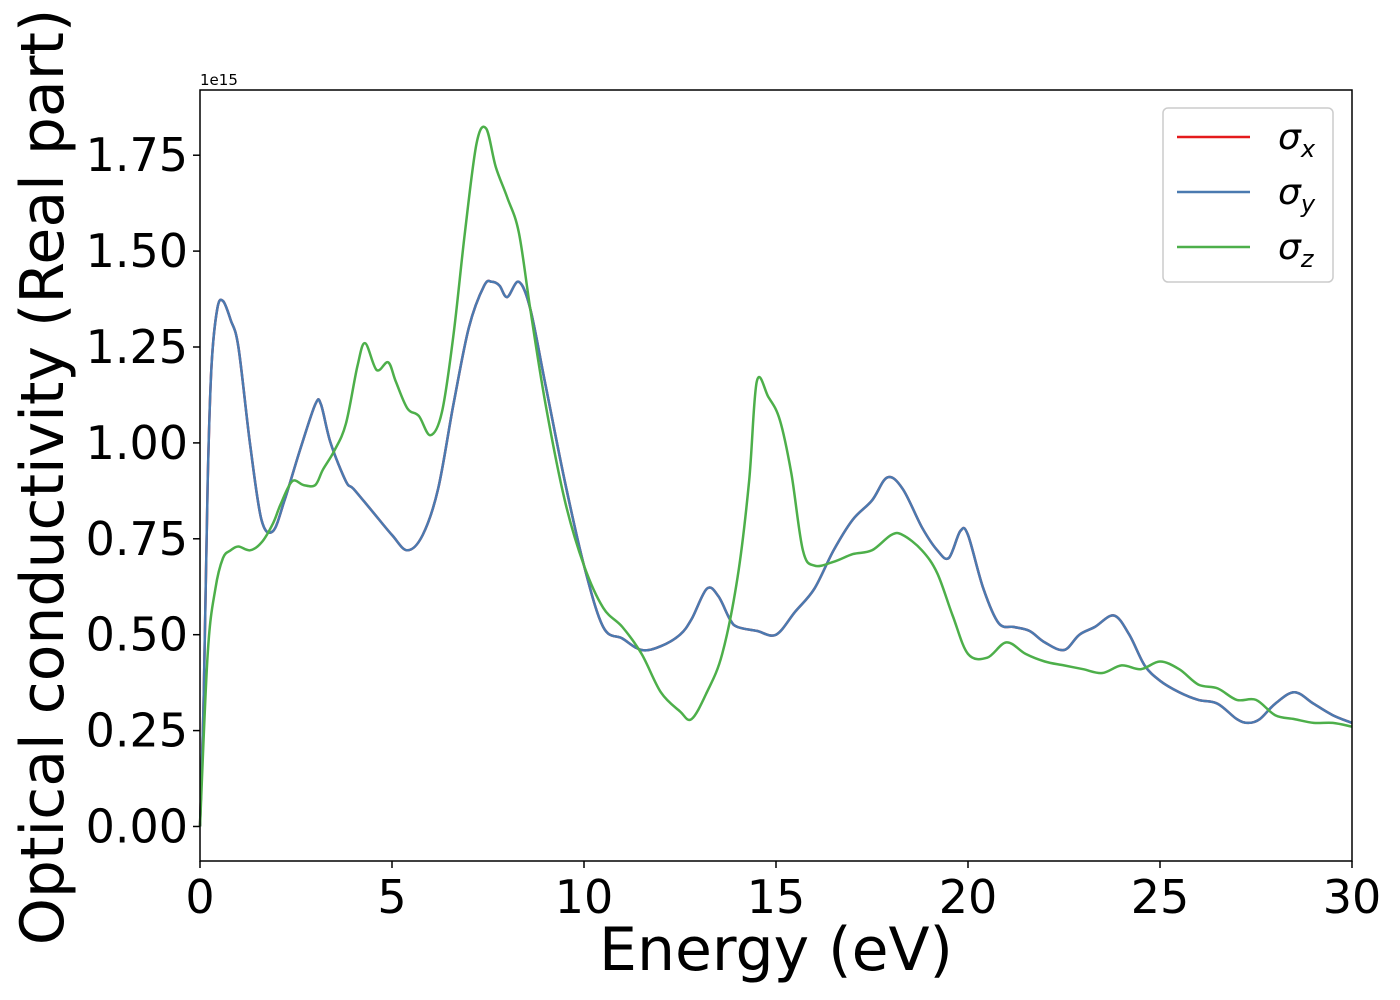 This screenshot has width=1400, height=1000. What do you see at coordinates (137, 635) in the screenshot?
I see `y-tick-label: 0.50` at bounding box center [137, 635].